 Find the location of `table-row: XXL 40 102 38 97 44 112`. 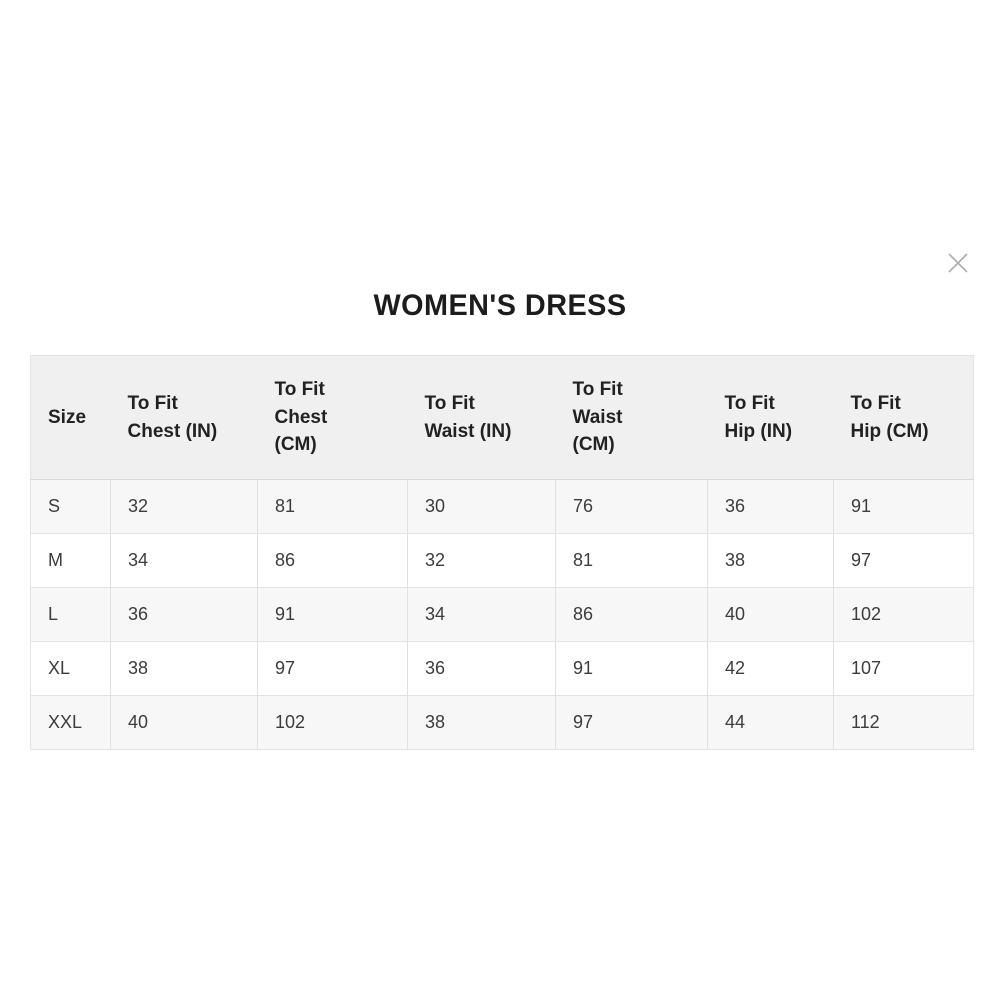

table-row: XXL 40 102 38 97 44 112 is located at coordinates (502, 722).